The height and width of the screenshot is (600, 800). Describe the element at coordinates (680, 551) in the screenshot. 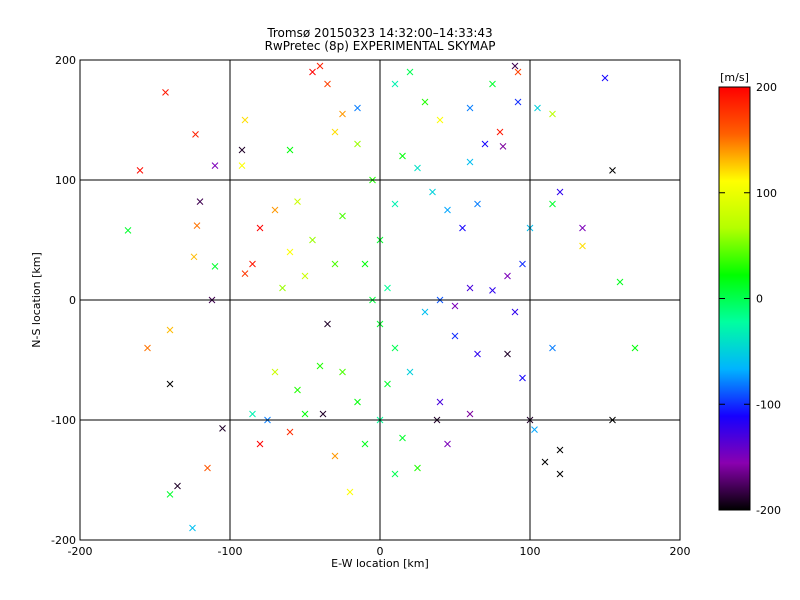

I see `x-tick-label: 200` at that location.